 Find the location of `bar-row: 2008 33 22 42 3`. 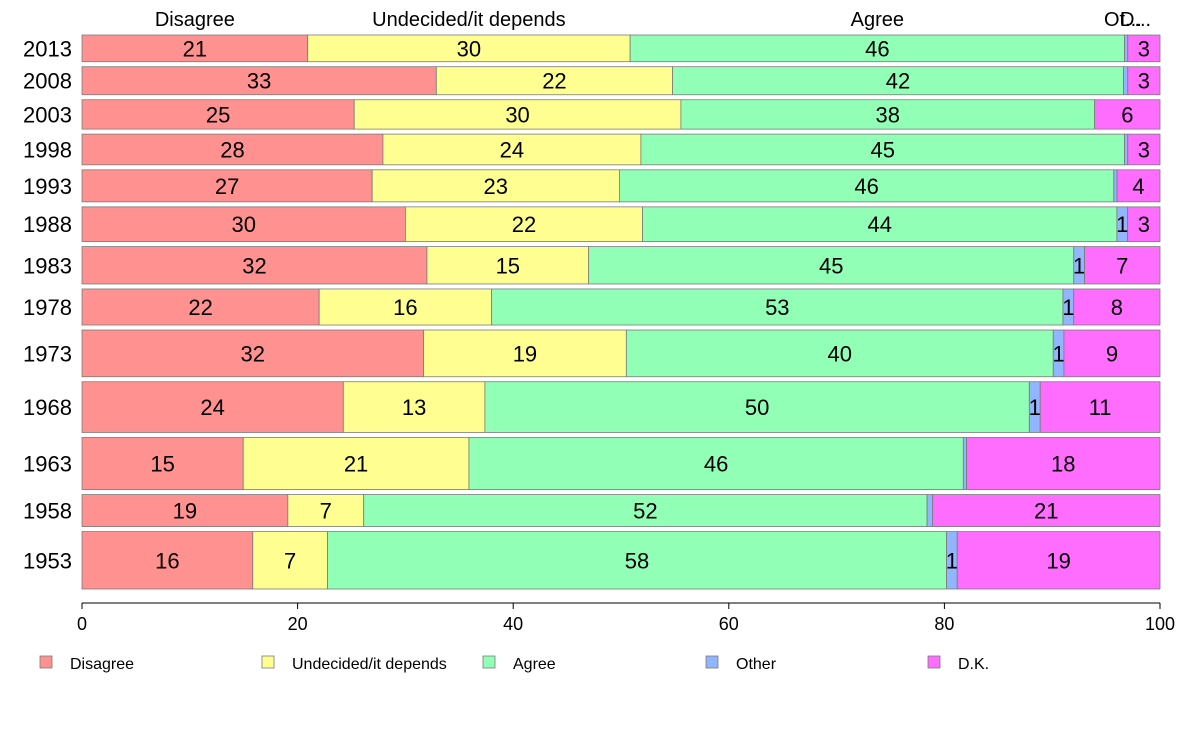

bar-row: 2008 33 22 42 3 is located at coordinates (592, 81).